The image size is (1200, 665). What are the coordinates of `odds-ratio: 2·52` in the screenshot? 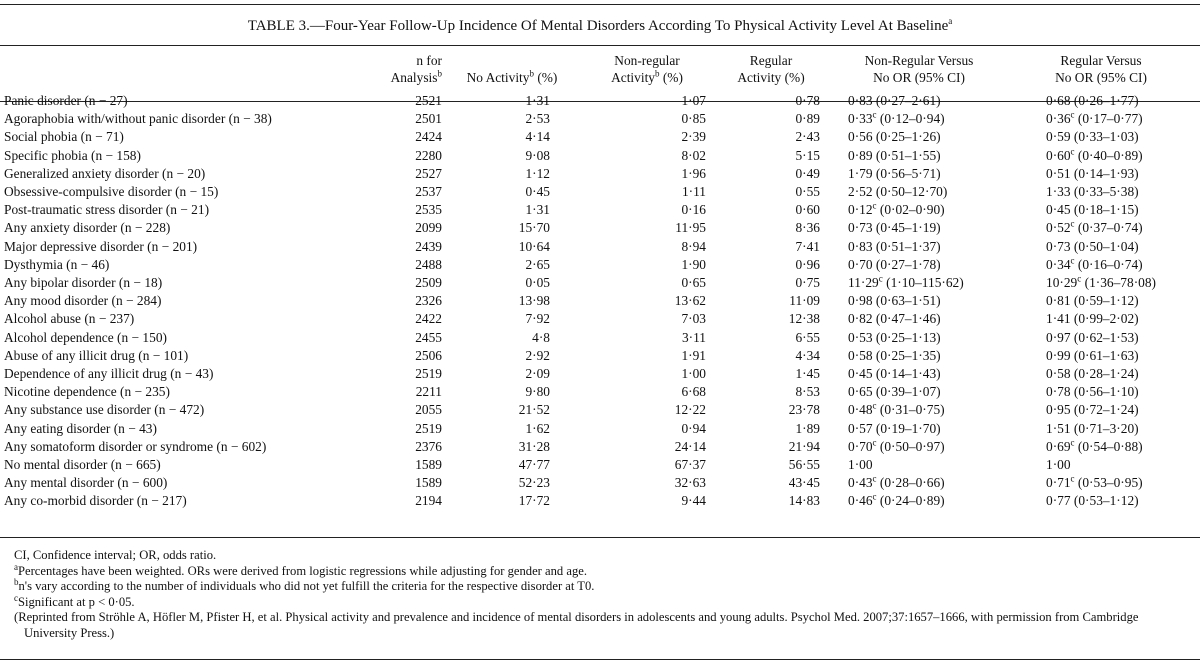 It's located at (860, 192).